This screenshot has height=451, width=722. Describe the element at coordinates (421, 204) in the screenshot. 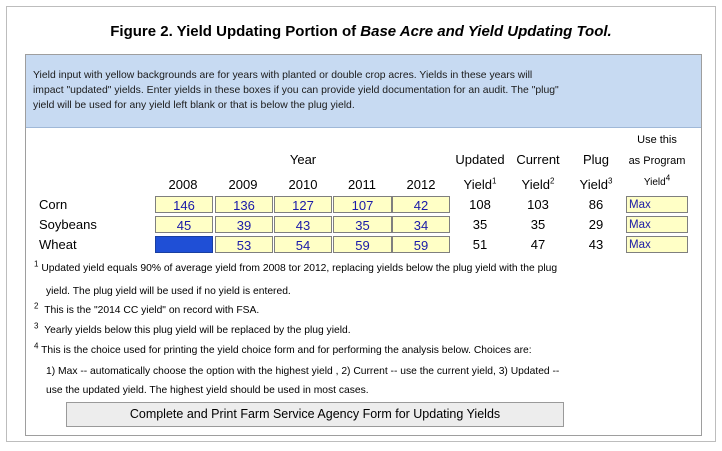

I see `corn-2012-input: 42` at that location.